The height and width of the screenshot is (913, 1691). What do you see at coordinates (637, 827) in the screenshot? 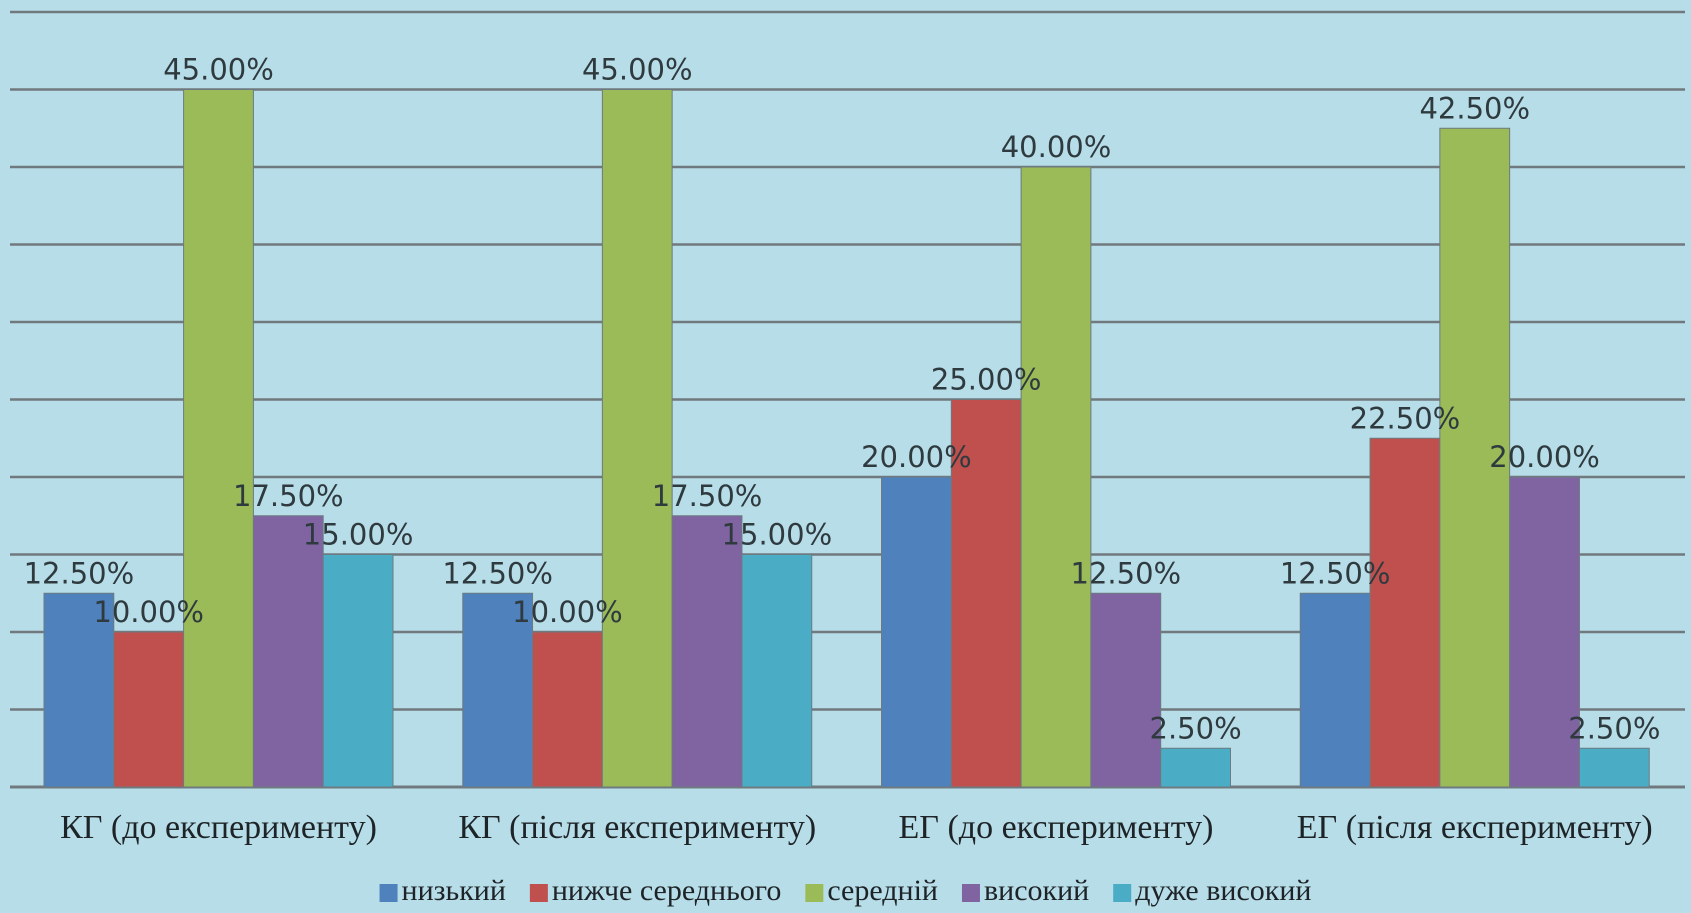
I see `category-label: КГ (після експерименту)` at bounding box center [637, 827].